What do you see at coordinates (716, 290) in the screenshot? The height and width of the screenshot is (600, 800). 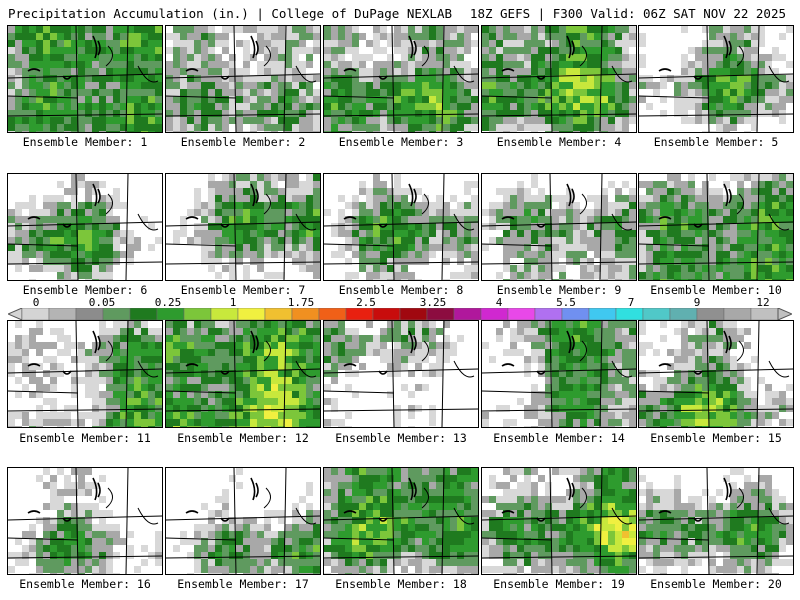 I see `member-caption: Ensemble Member: 10` at bounding box center [716, 290].